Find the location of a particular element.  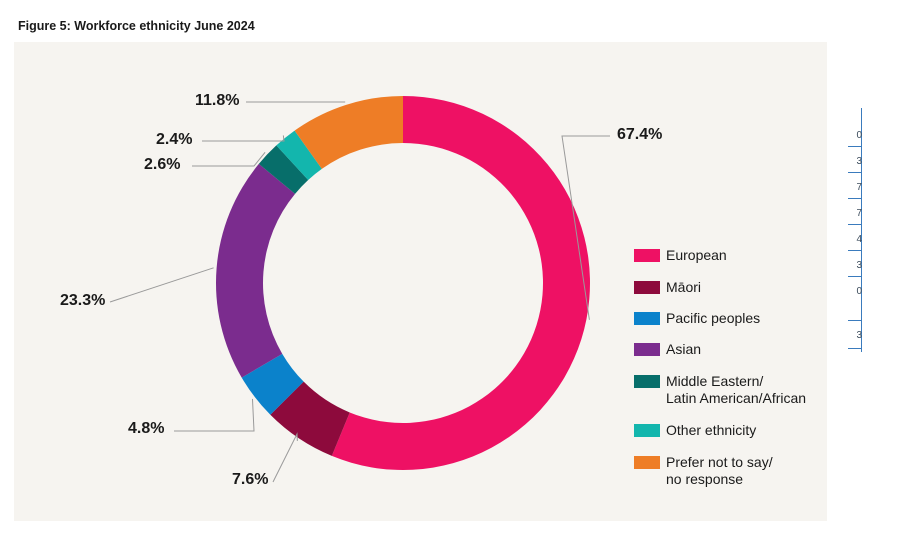

data-label-other: 2.4% is located at coordinates (174, 139).